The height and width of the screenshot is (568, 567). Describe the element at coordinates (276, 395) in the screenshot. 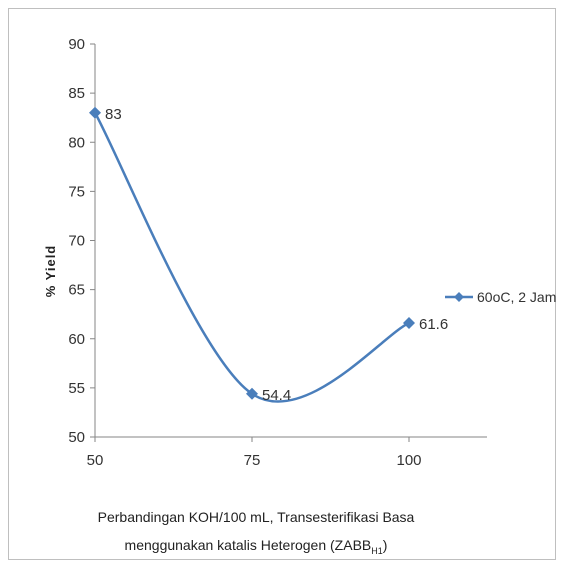

I see `data-label: 54.4` at that location.